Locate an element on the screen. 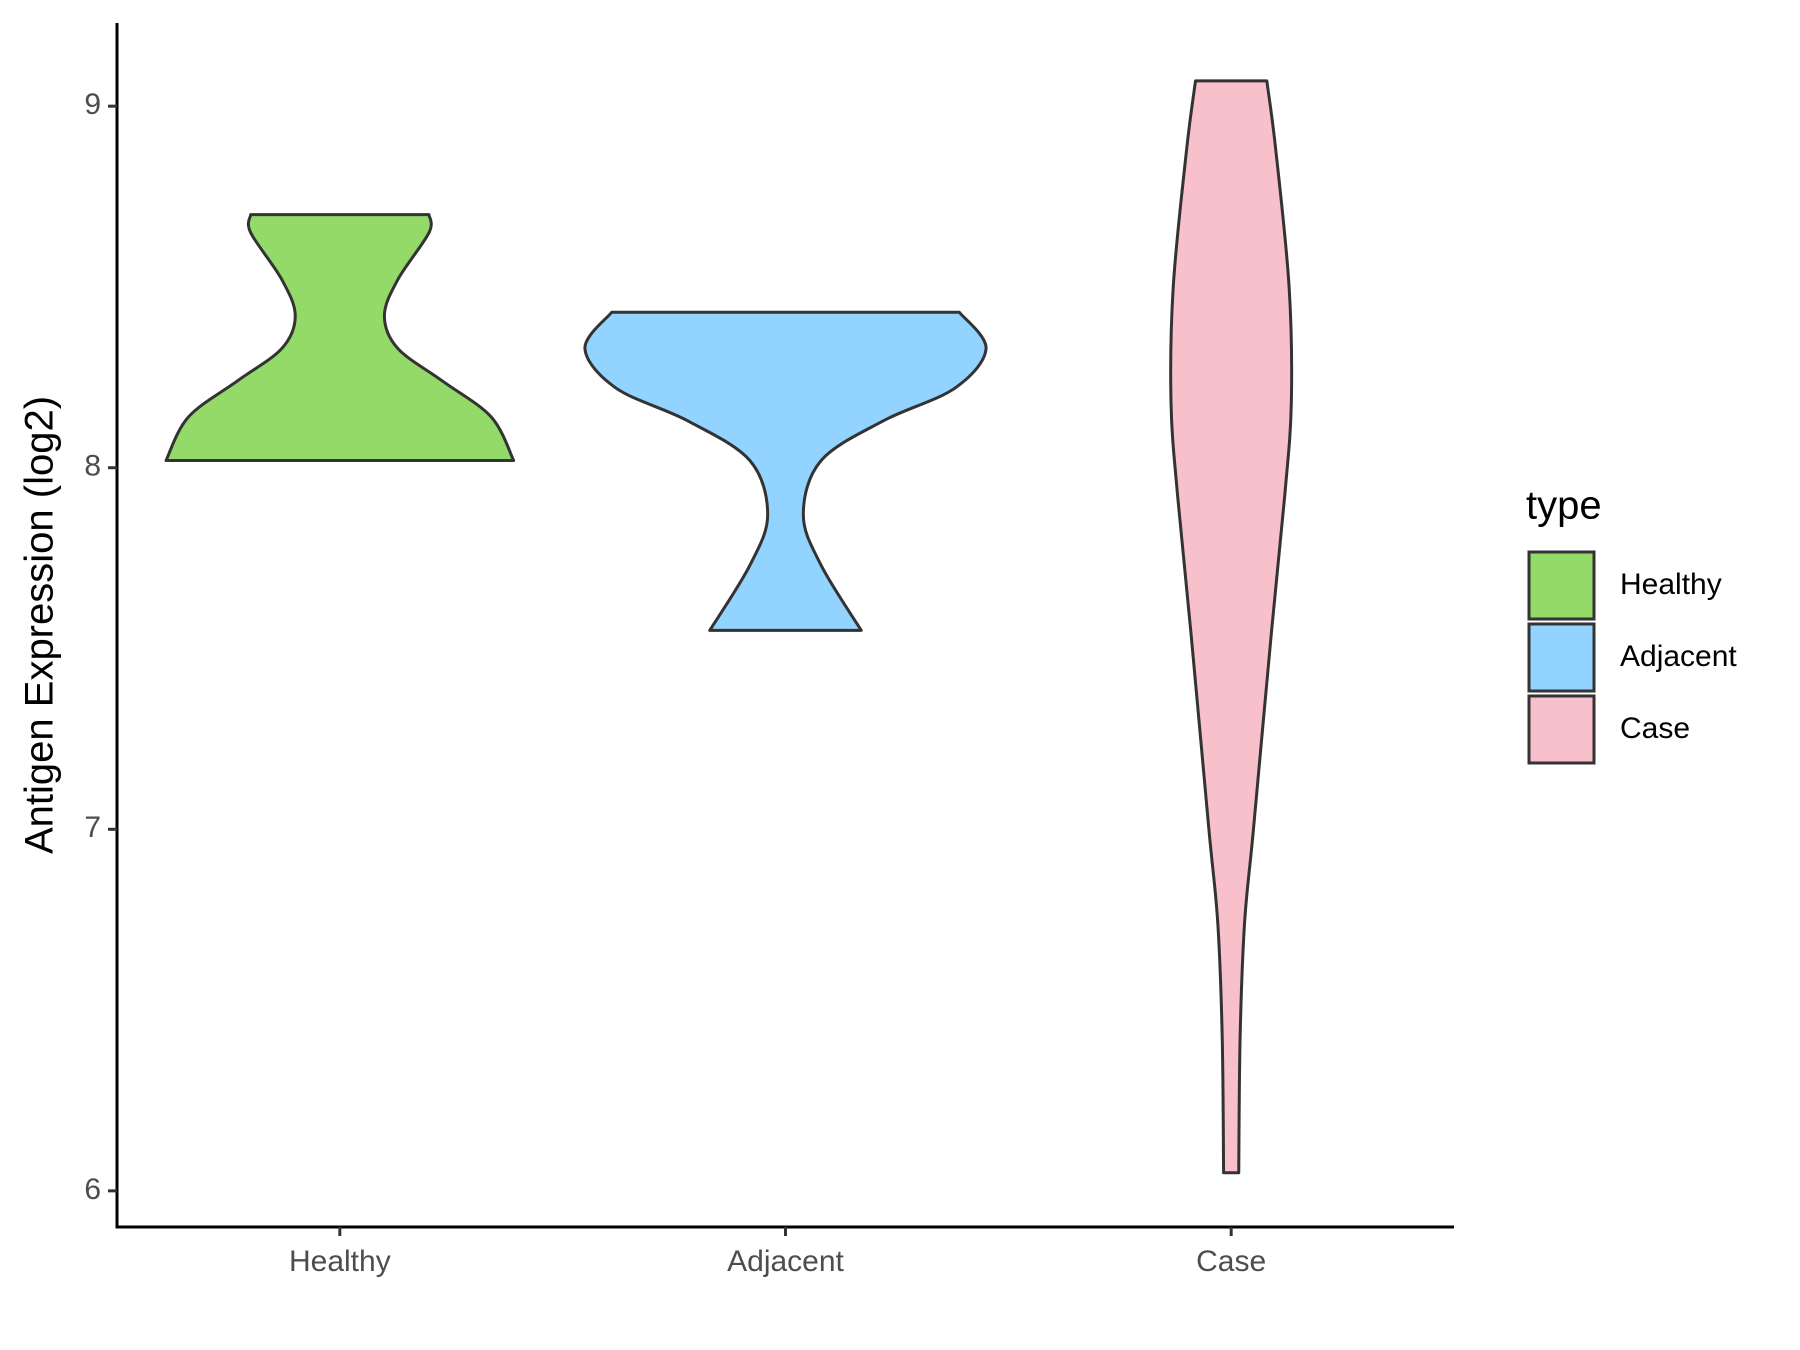 Image resolution: width=1800 pixels, height=1350 pixels. legend-label: Adjacent is located at coordinates (1678, 656).